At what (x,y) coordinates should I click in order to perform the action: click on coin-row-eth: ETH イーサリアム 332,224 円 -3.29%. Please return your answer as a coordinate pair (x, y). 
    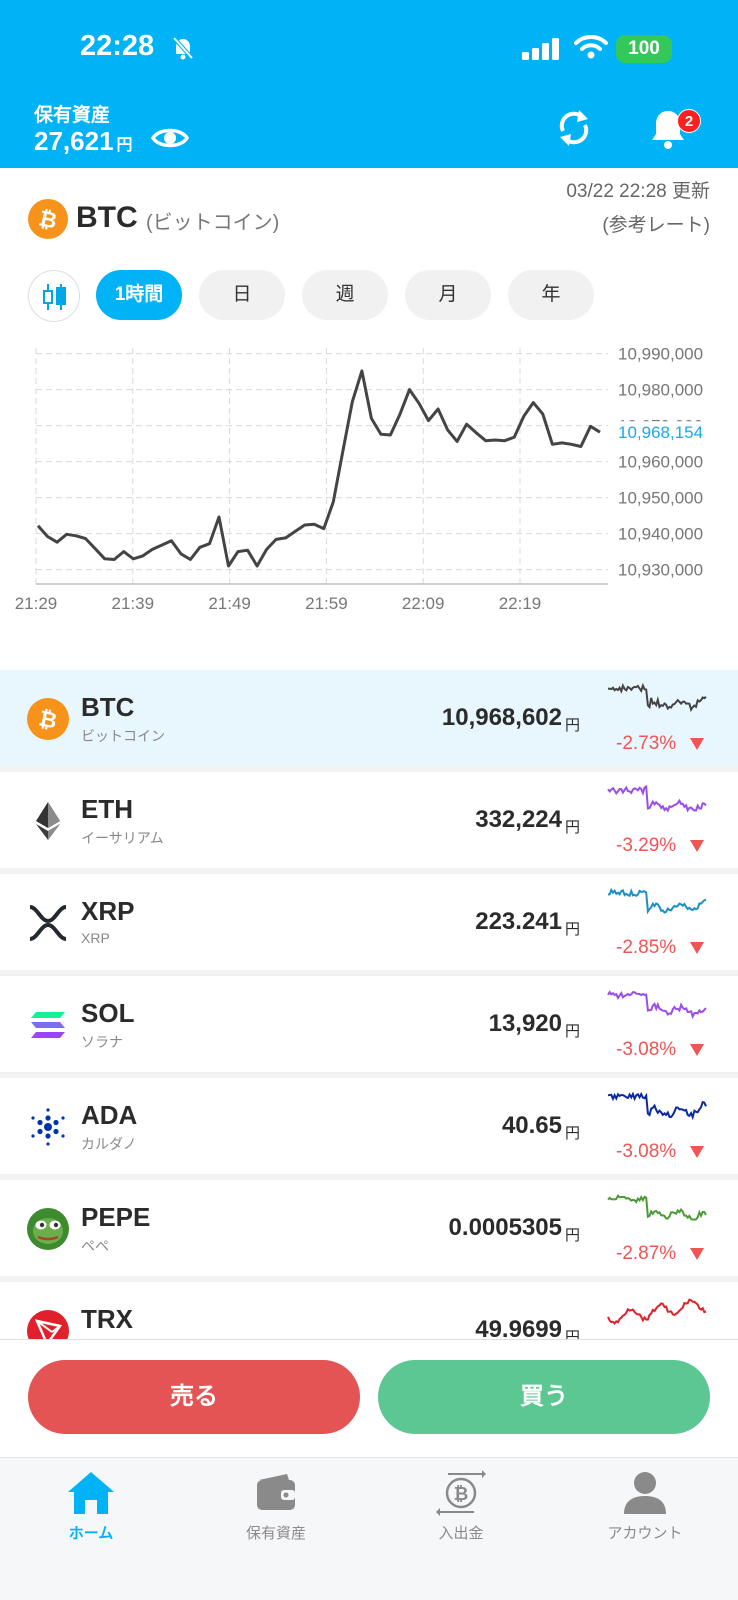
    Looking at the image, I should click on (369, 820).